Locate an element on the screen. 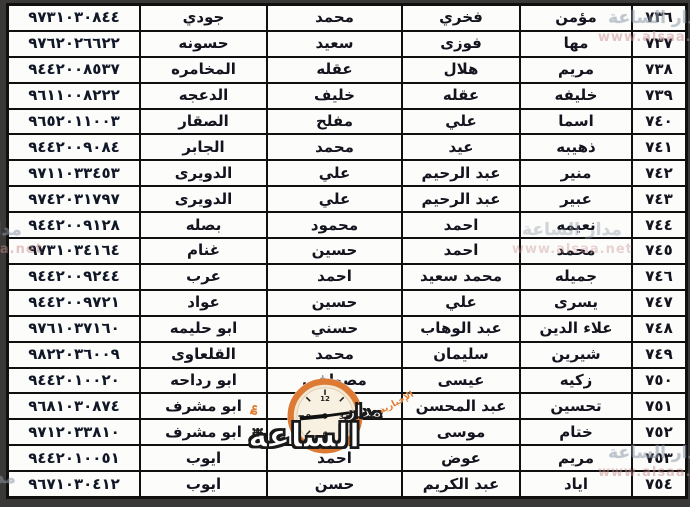 The width and height of the screenshot is (690, 507). cell-row-number: ٧٥٢ is located at coordinates (659, 432).